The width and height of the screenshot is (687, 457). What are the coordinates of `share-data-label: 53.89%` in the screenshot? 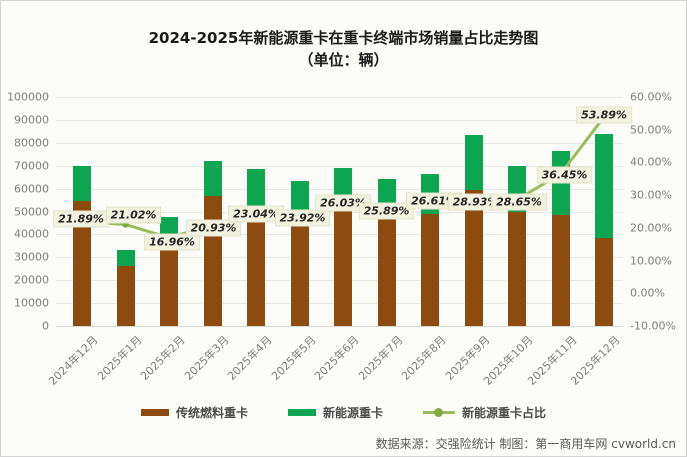 It's located at (604, 115).